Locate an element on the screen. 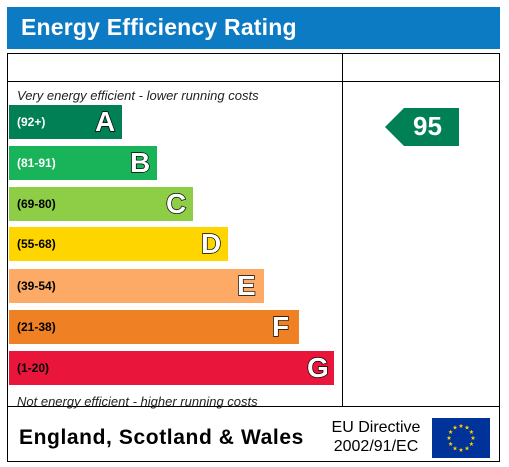 Image resolution: width=509 pixels, height=467 pixels. band-range: (69-80) is located at coordinates (36, 204).